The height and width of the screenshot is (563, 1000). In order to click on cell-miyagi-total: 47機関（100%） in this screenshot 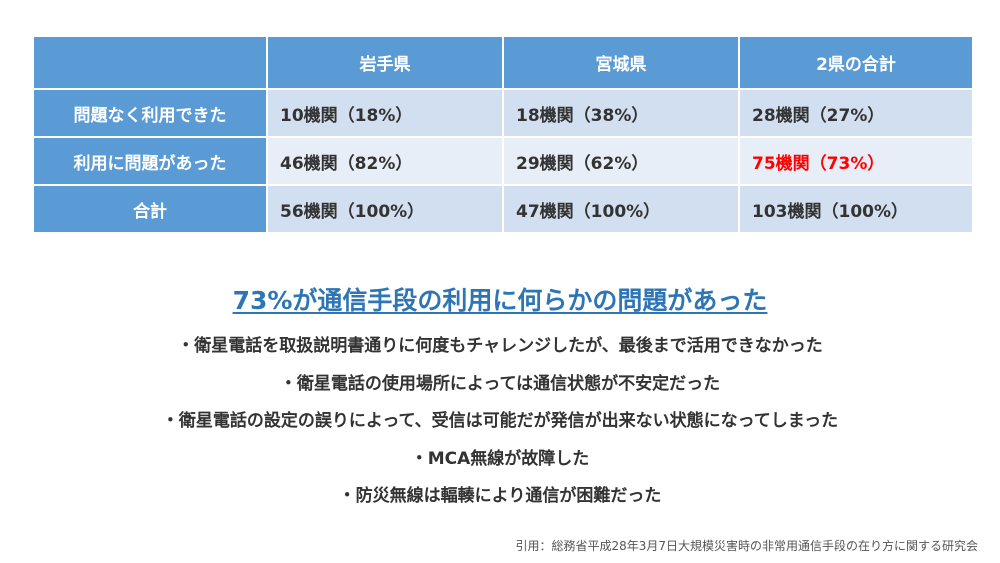, I will do `click(621, 209)`.